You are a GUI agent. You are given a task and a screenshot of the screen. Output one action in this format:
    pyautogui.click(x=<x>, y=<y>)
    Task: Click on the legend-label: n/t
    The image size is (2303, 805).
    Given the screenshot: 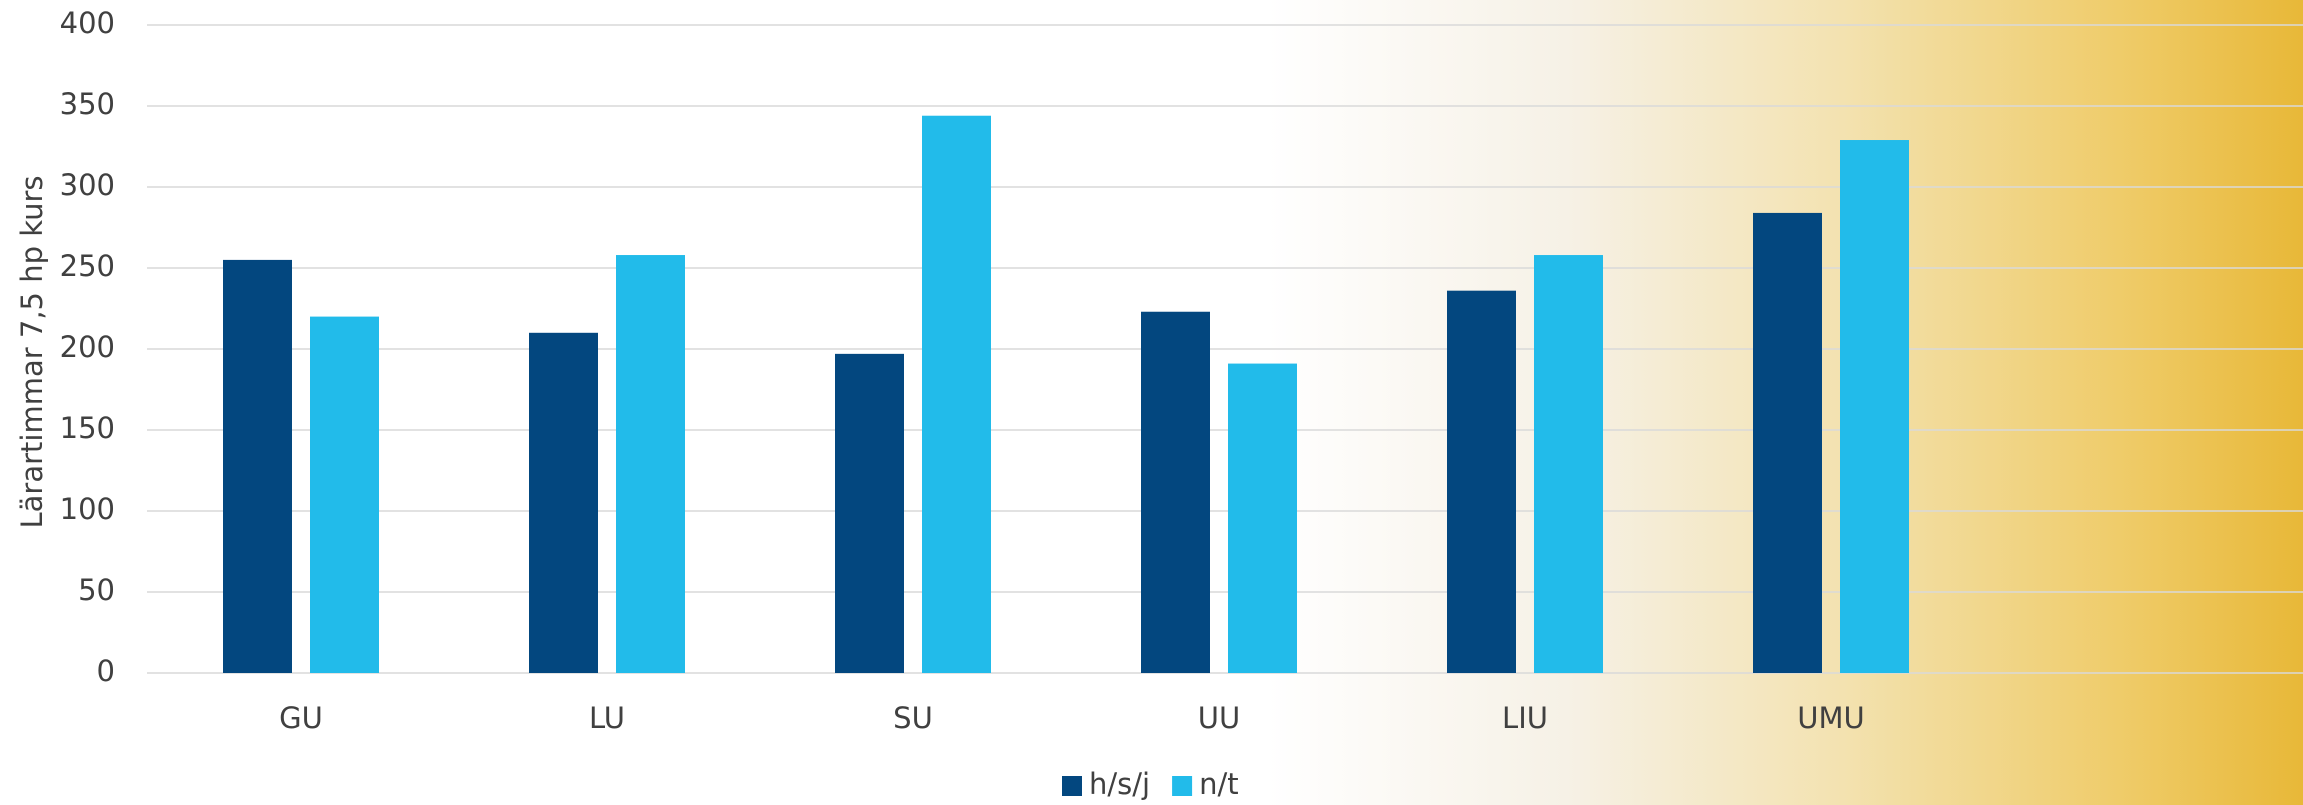 What is the action you would take?
    pyautogui.click(x=1219, y=784)
    